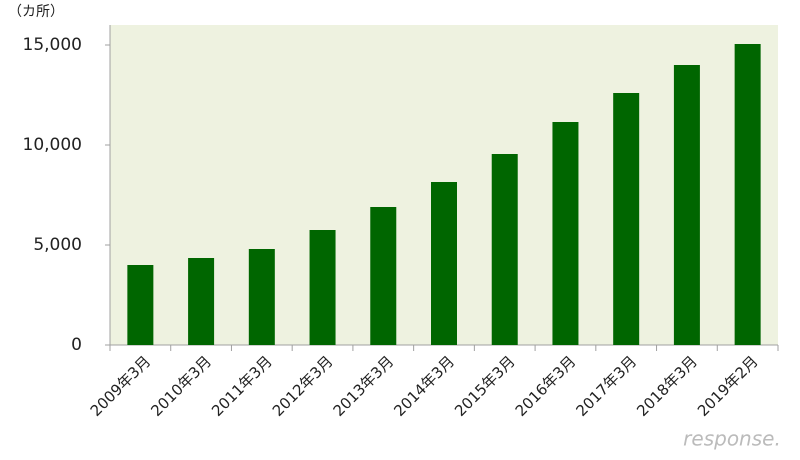 The image size is (800, 460). I want to click on x-tick-label: 2013年3月, so click(364, 386).